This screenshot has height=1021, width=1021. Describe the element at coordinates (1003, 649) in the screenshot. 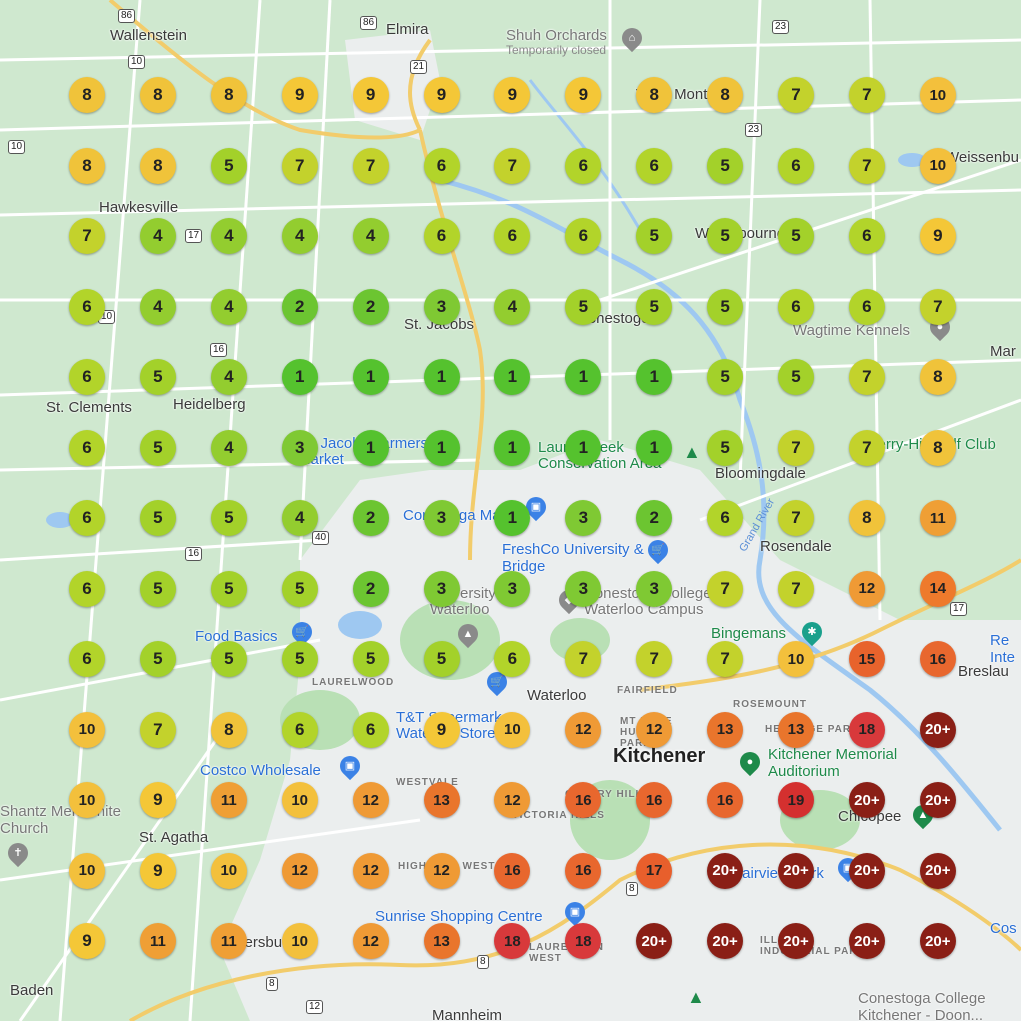

I see `label-re-inte: Re Inte` at that location.